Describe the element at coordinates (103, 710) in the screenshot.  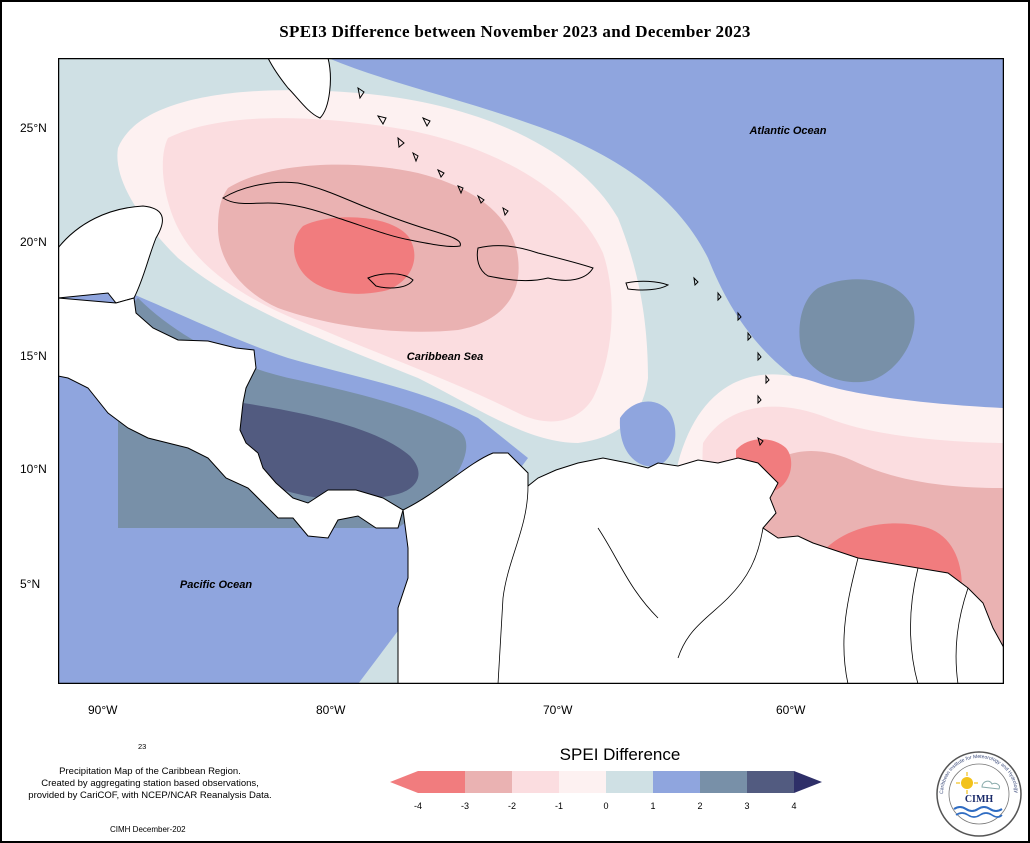
I see `lon-label-90w: 90°W` at that location.